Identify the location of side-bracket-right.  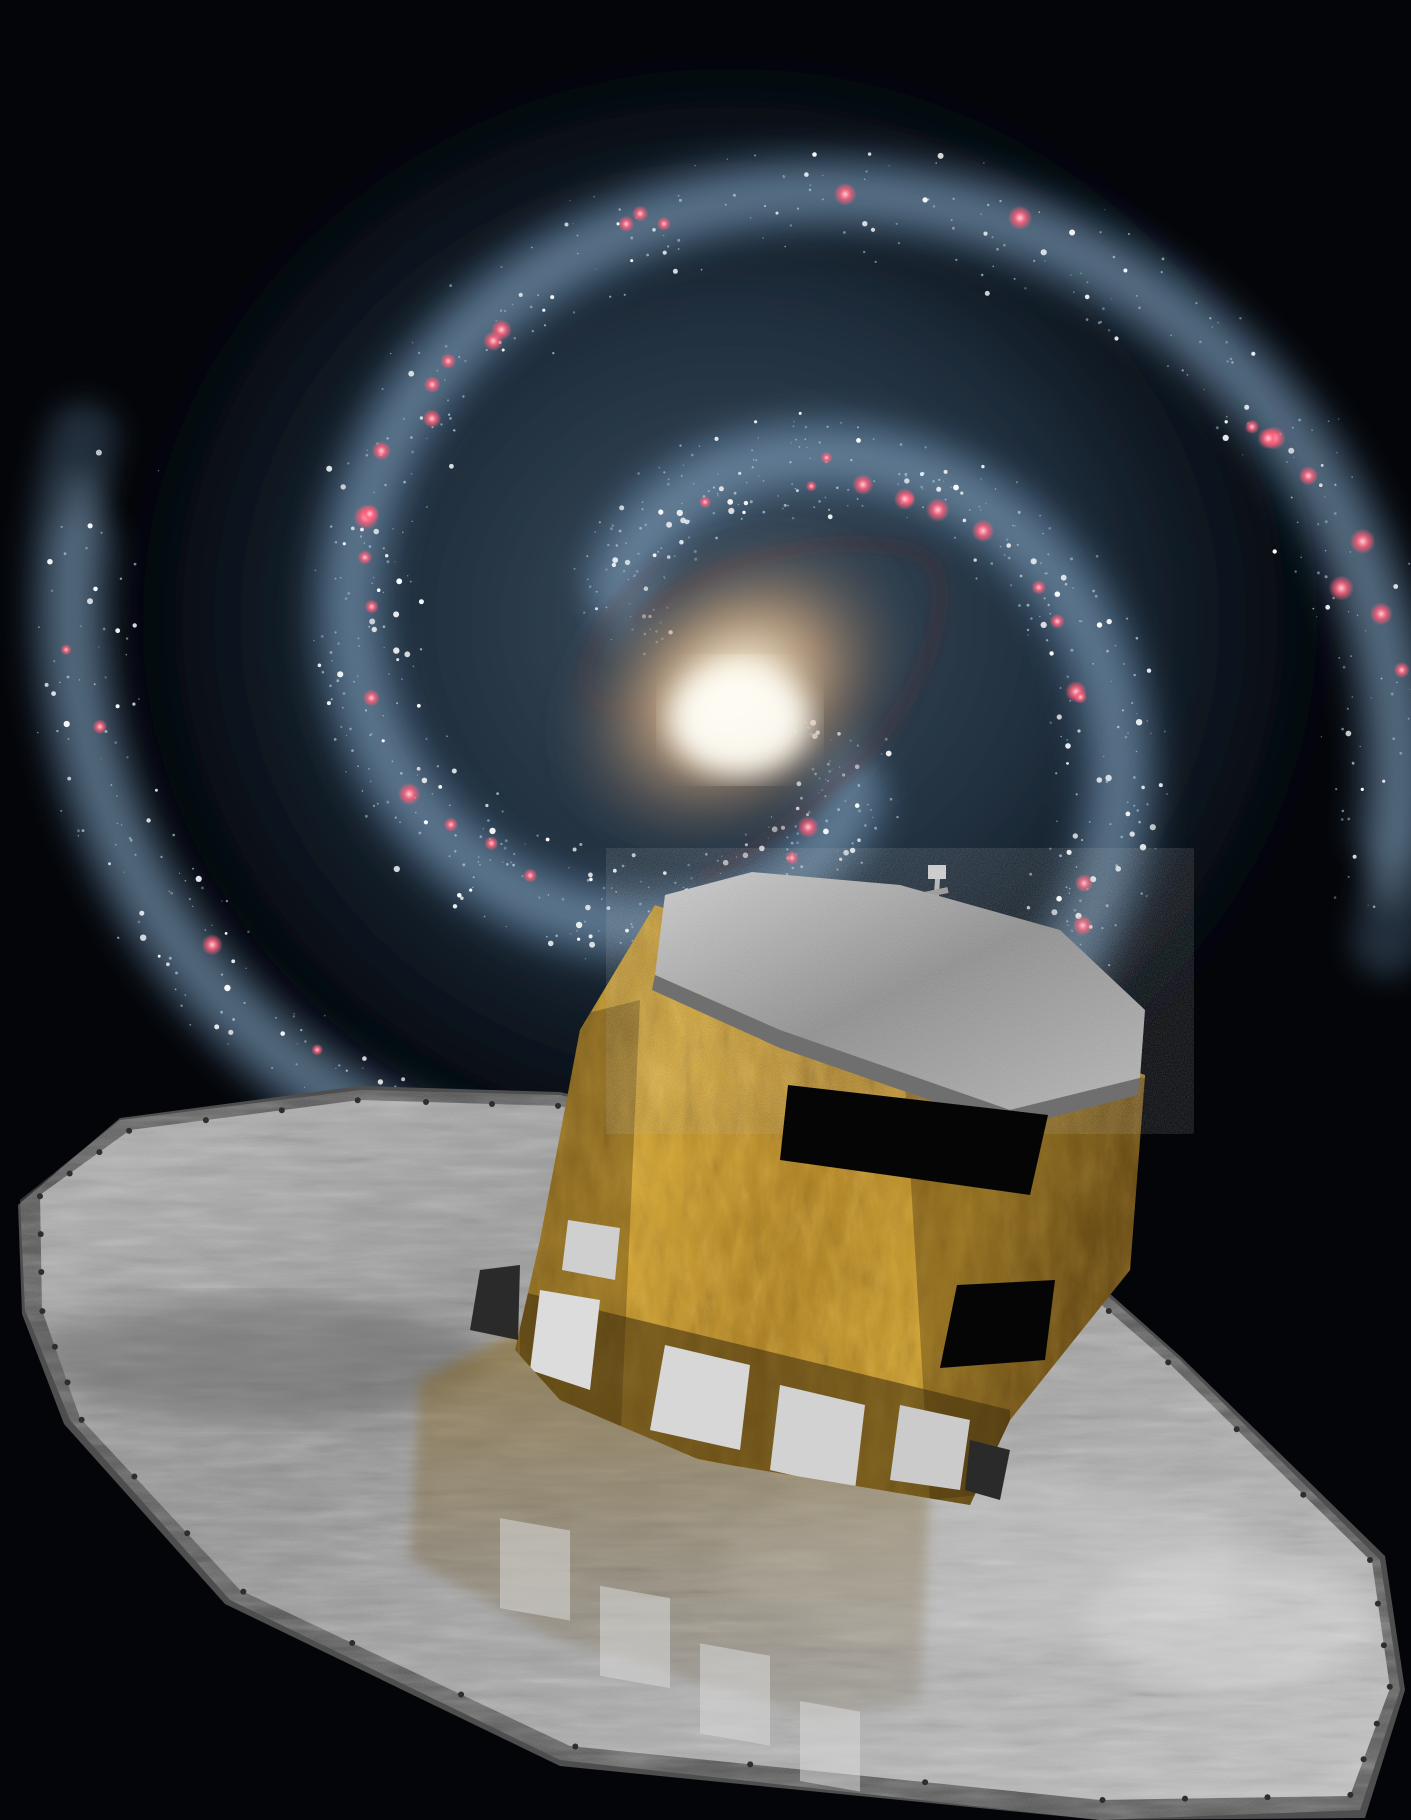
(987, 1470).